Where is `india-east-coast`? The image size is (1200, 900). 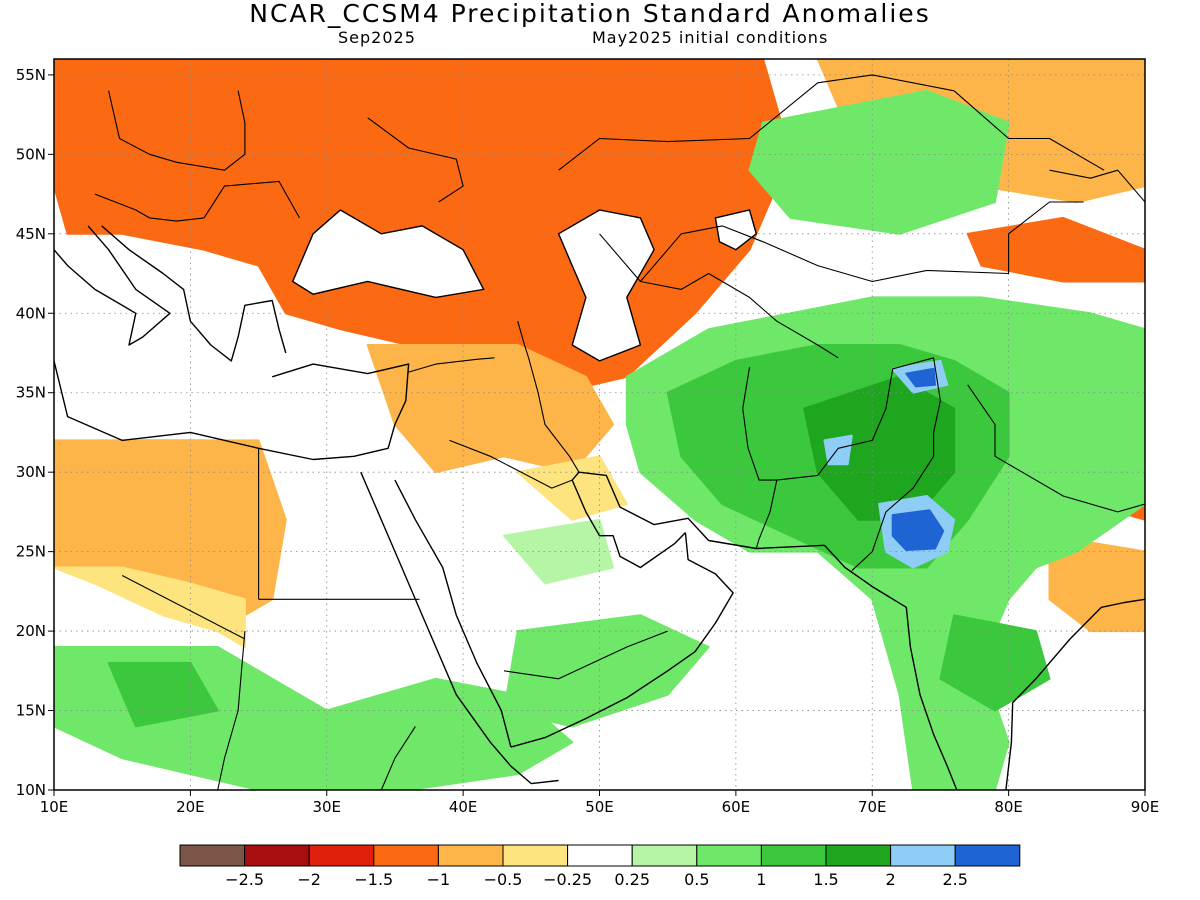
india-east-coast is located at coordinates (1075, 694).